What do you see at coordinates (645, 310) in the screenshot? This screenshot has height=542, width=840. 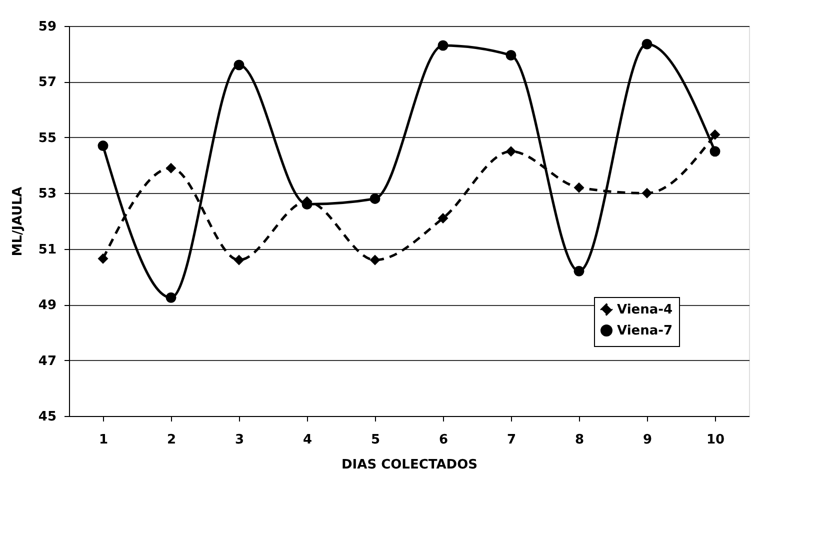 I see `legend-label: Viena-4` at bounding box center [645, 310].